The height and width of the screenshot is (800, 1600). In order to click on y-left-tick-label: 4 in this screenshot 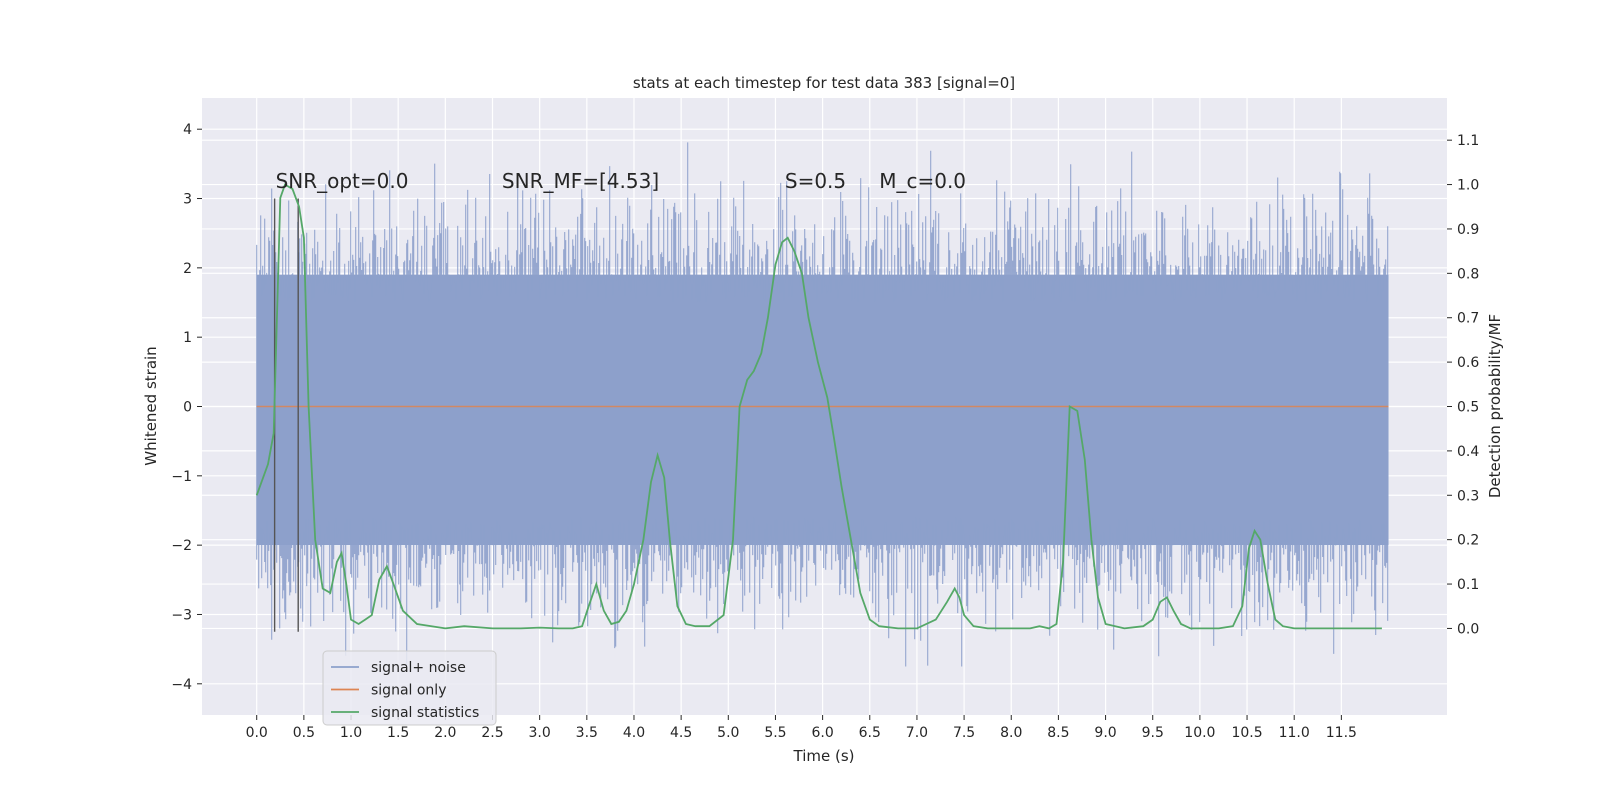, I will do `click(187, 130)`.